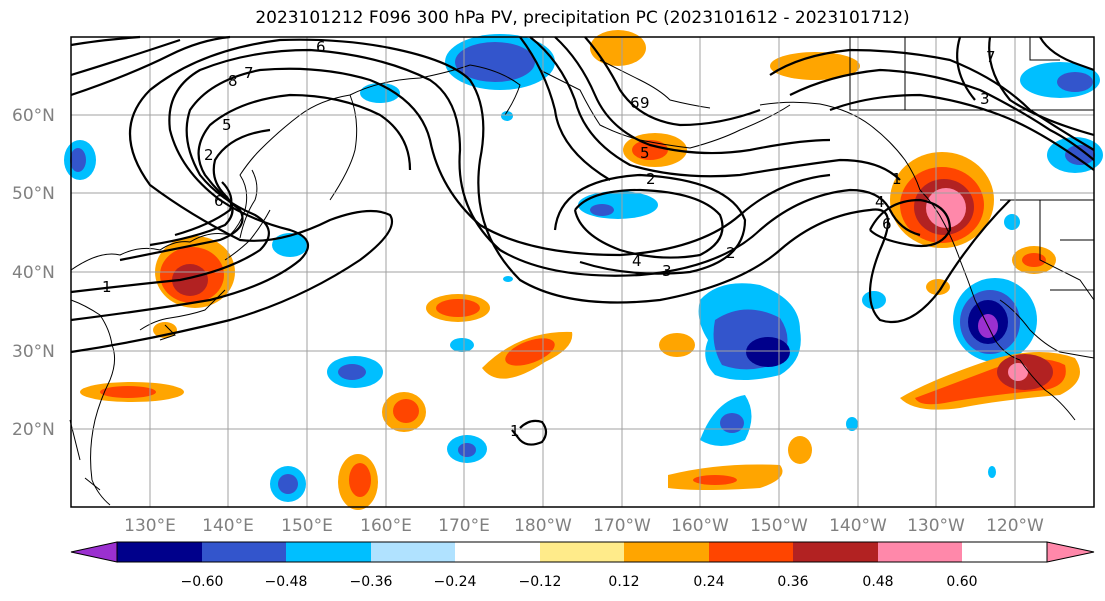  Describe the element at coordinates (1070, 552) in the screenshot. I see `colorbar-extend-high` at that location.